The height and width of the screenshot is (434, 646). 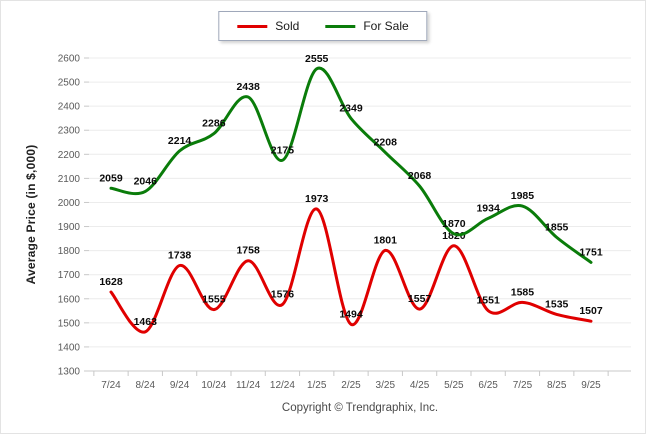 What do you see at coordinates (317, 59) in the screenshot?
I see `svg-text: 2555` at bounding box center [317, 59].